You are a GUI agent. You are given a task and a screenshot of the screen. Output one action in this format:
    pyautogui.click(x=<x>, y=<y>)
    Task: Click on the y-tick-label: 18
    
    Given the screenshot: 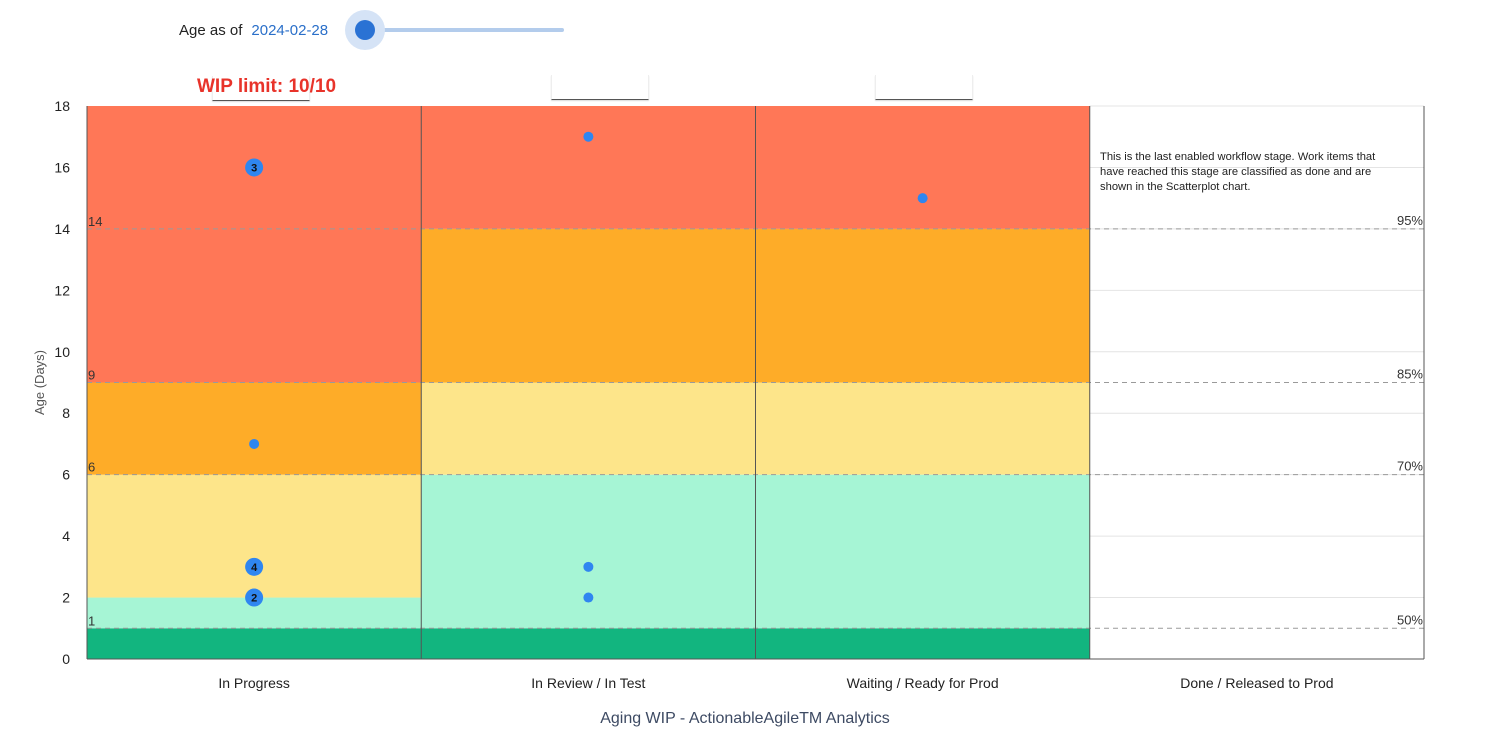 What is the action you would take?
    pyautogui.click(x=62, y=106)
    